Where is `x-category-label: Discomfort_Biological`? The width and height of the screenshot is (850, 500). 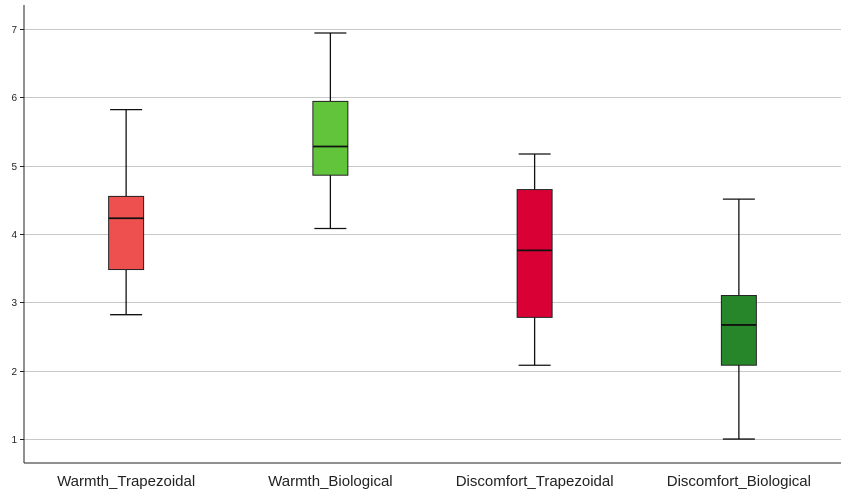
x-category-label: Discomfort_Biological is located at coordinates (739, 481).